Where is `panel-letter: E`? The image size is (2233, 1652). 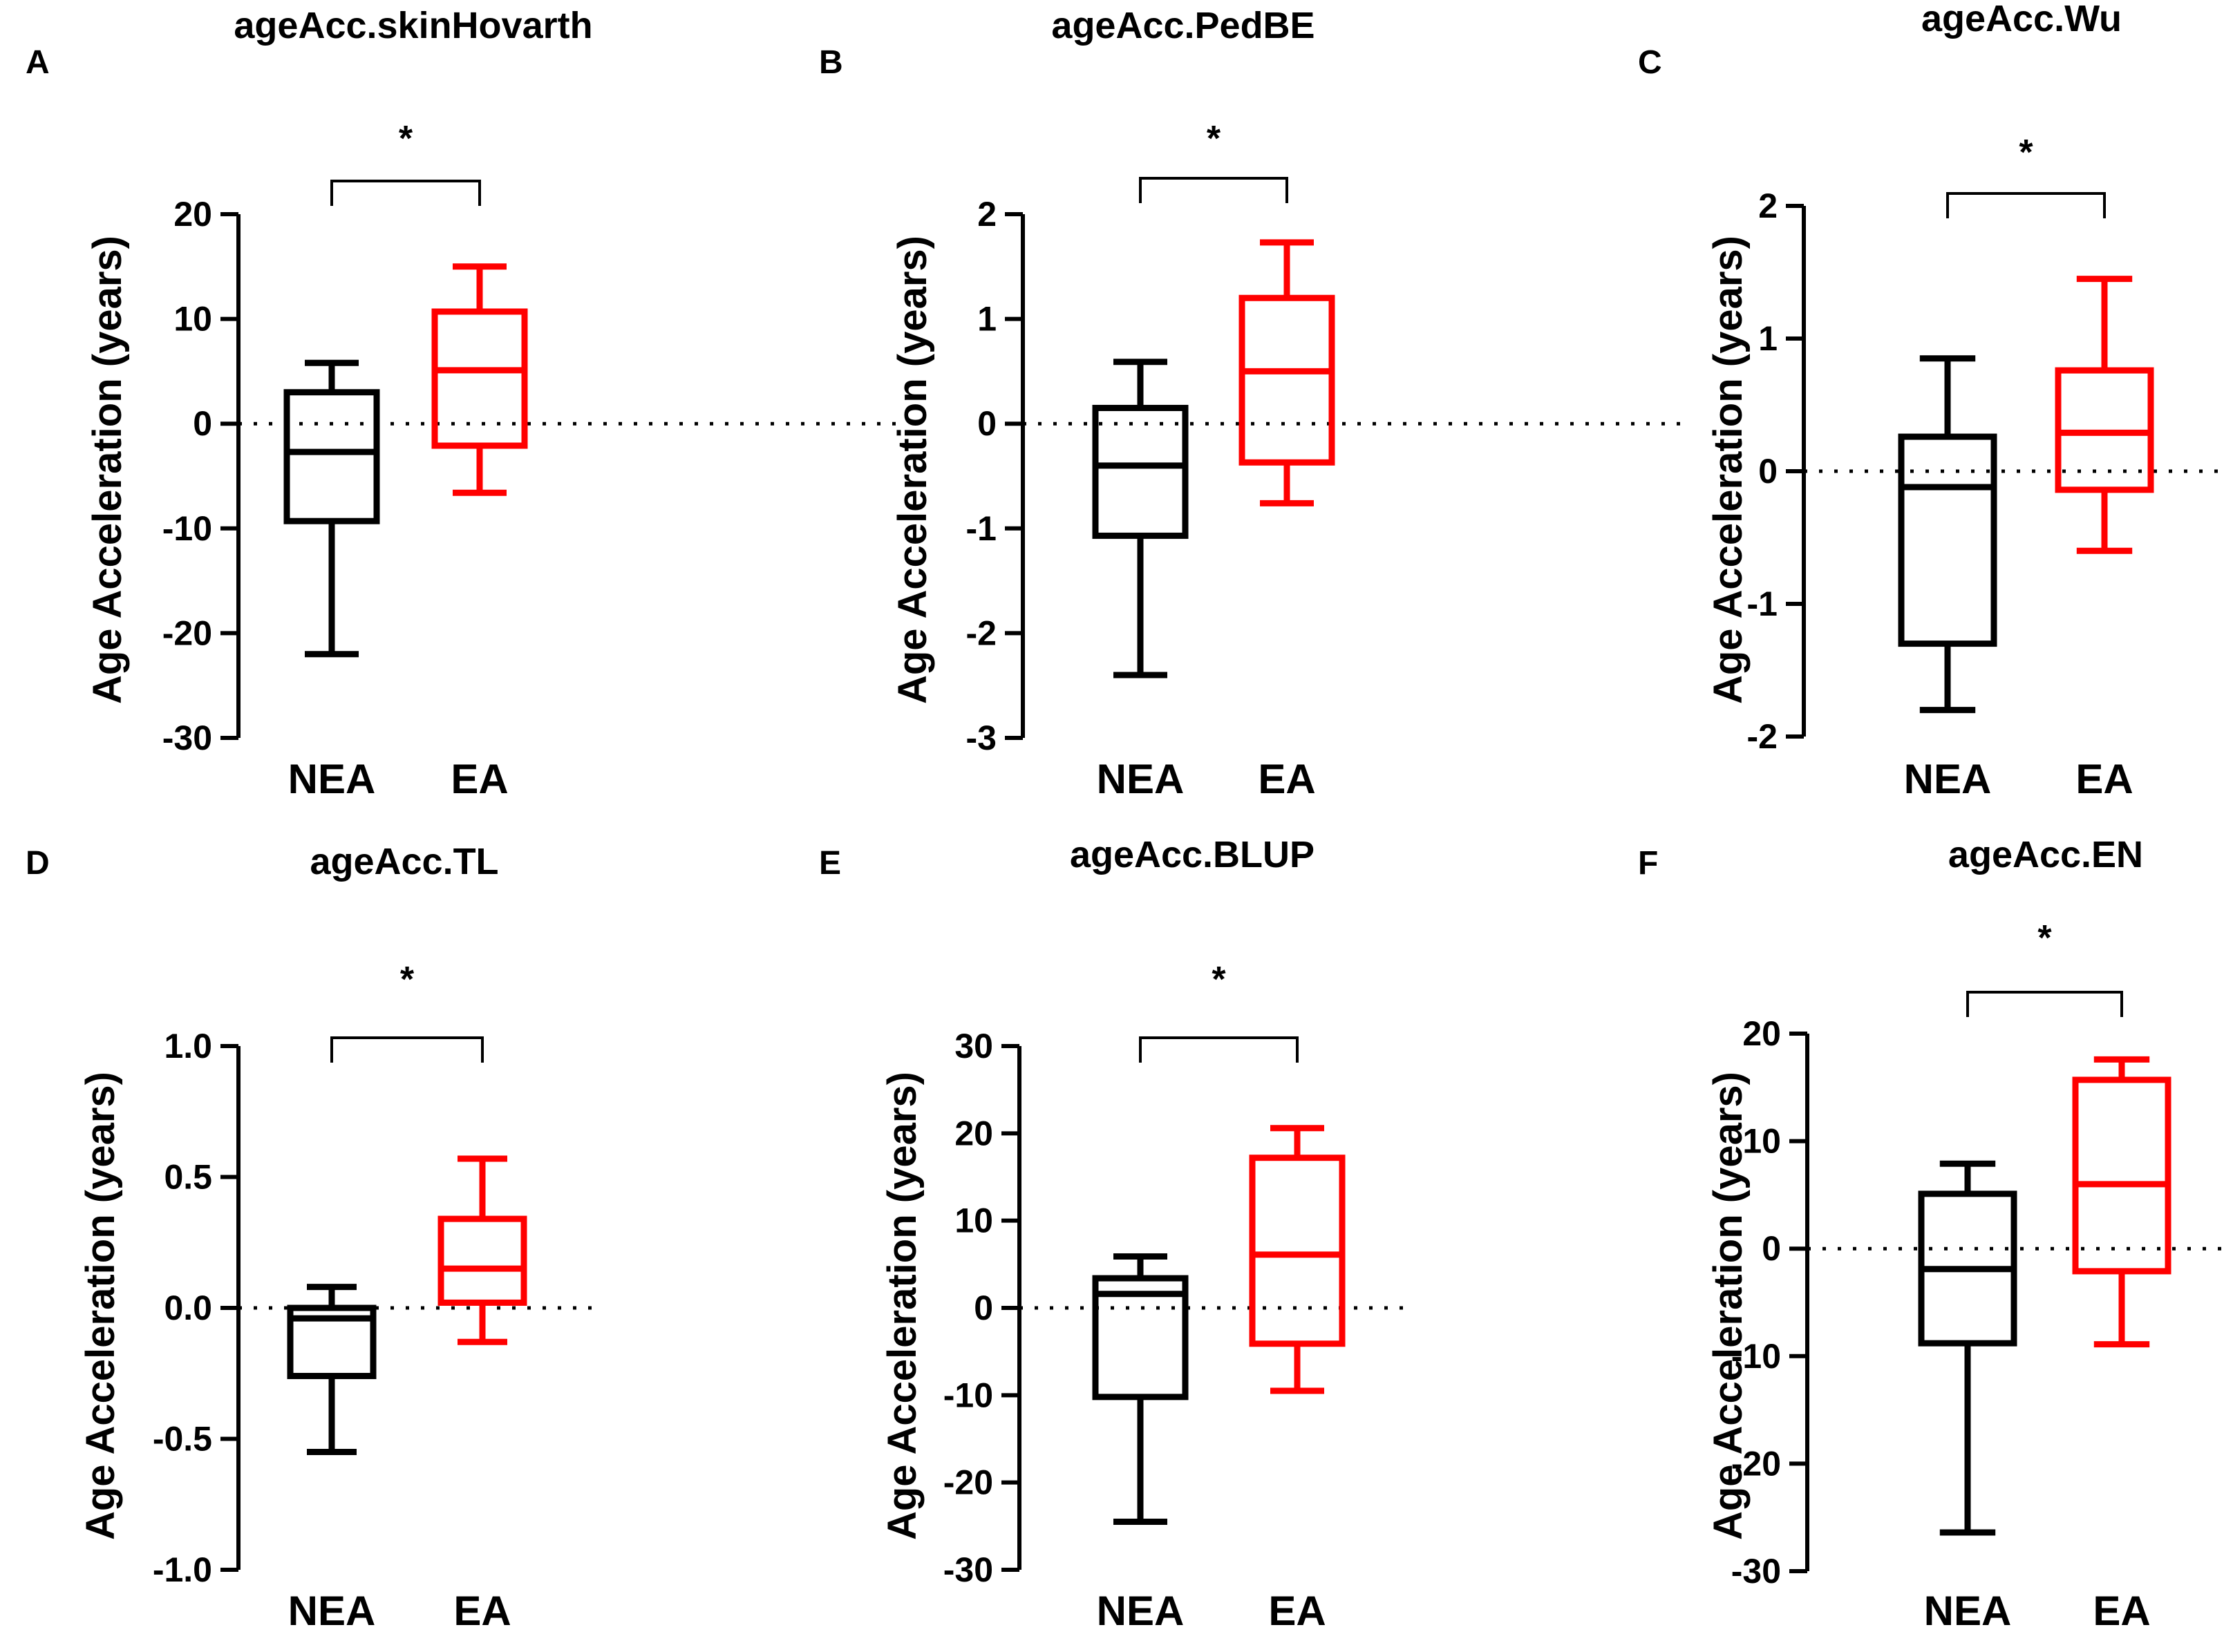
panel-letter: E is located at coordinates (830, 863).